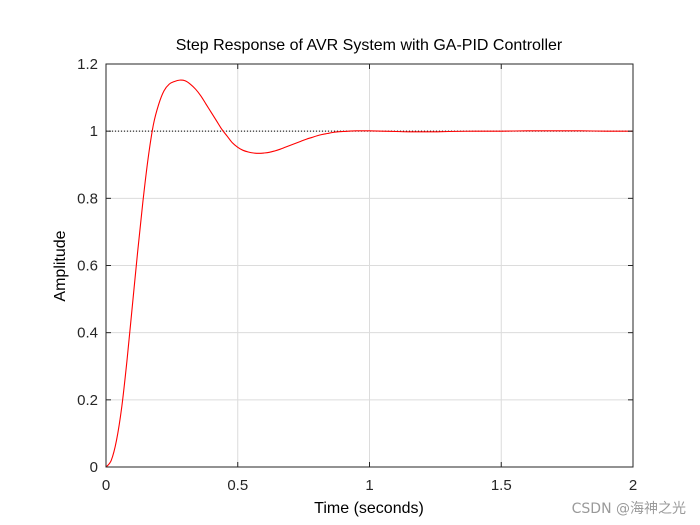  Describe the element at coordinates (87, 400) in the screenshot. I see `y-tick-label: 0.2` at that location.